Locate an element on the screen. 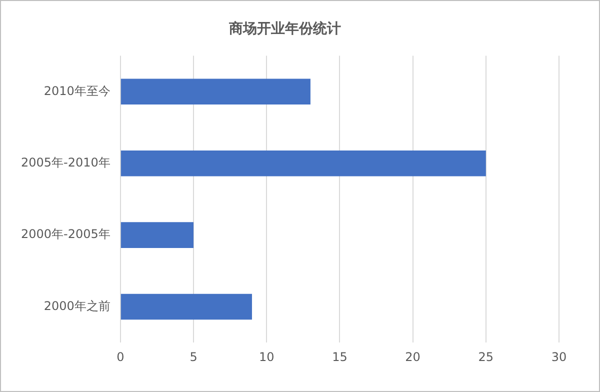  y-tick-label: 2005年-2010年 is located at coordinates (65, 162).